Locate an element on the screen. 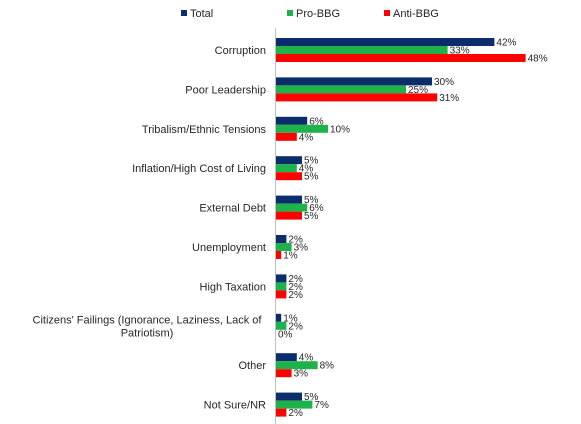 The height and width of the screenshot is (424, 581). value-label-inflation-high-cost-of-living-total: 5% is located at coordinates (311, 161).